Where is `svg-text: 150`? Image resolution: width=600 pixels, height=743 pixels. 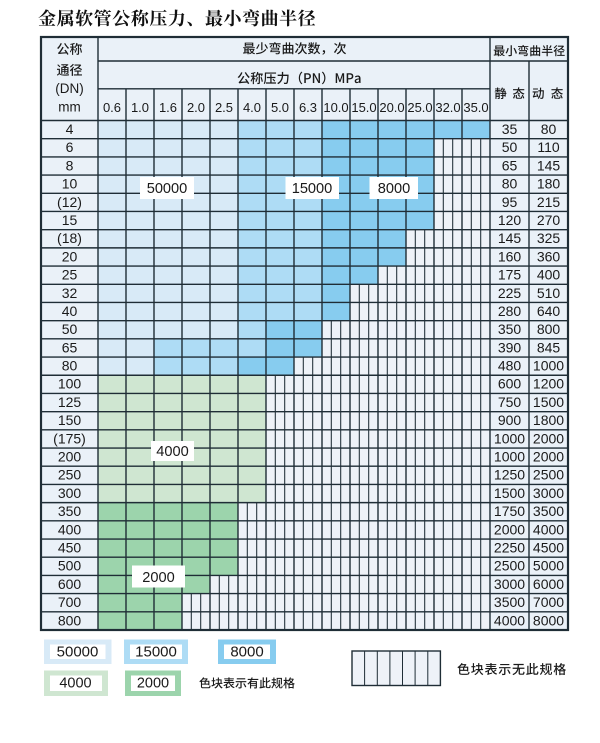 svg-text: 150 is located at coordinates (70, 420).